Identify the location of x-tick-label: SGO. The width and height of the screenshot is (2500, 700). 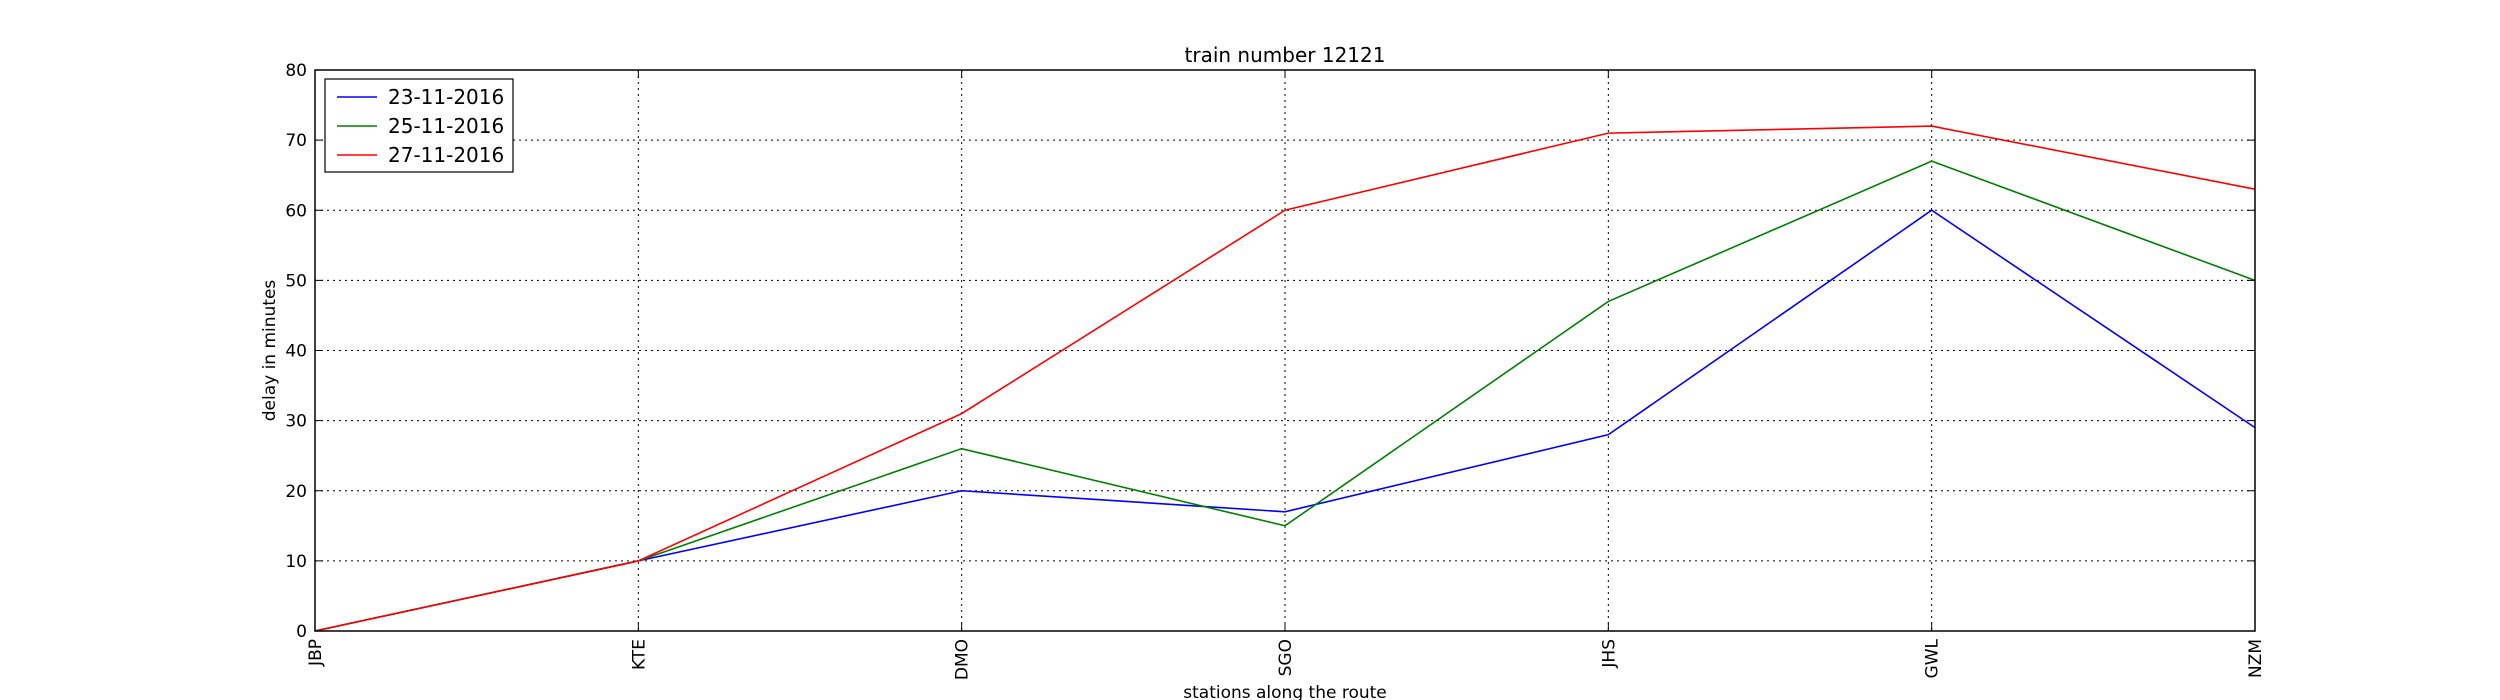
(1286, 657).